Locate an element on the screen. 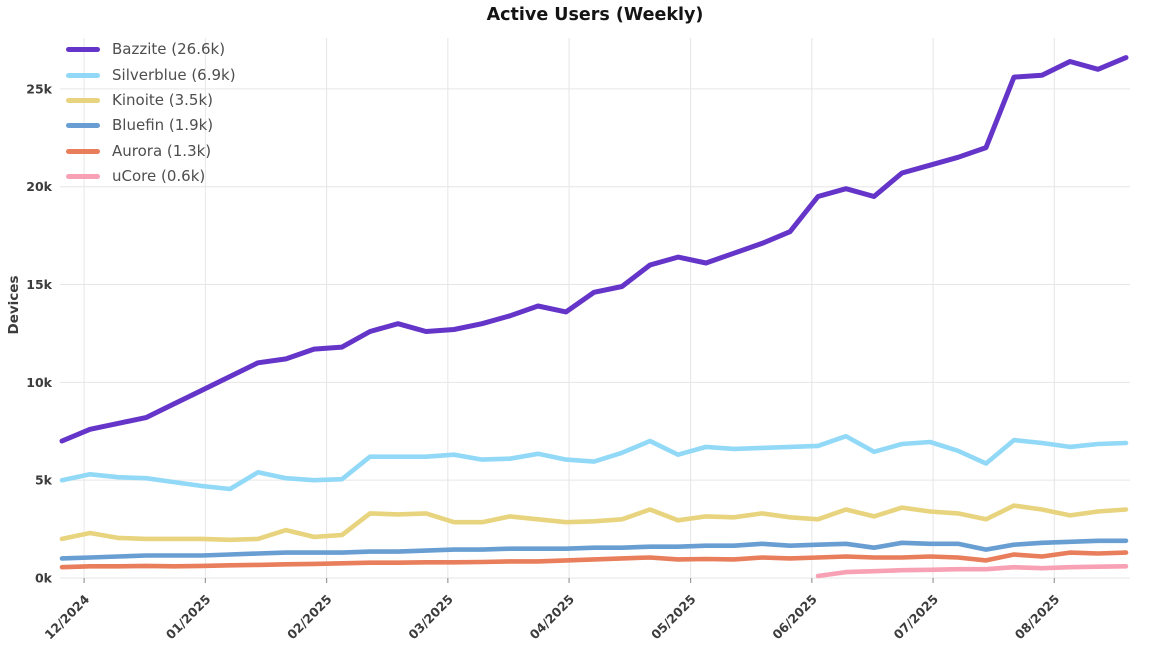 This screenshot has height=645, width=1149. x-tick-label: 06/2025 is located at coordinates (794, 617).